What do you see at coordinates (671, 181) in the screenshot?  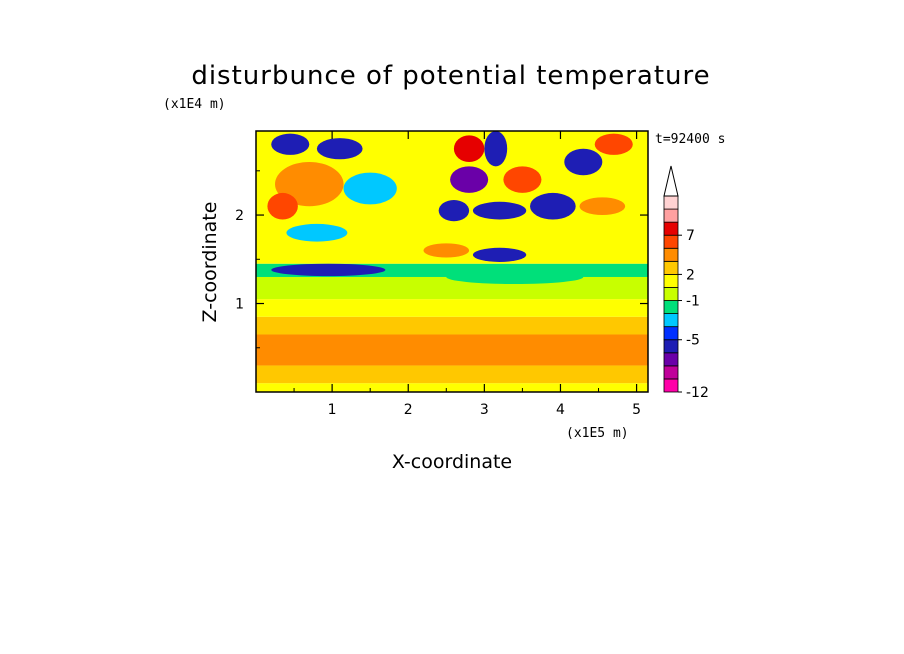 I see `colorbar-extend-arrow` at bounding box center [671, 181].